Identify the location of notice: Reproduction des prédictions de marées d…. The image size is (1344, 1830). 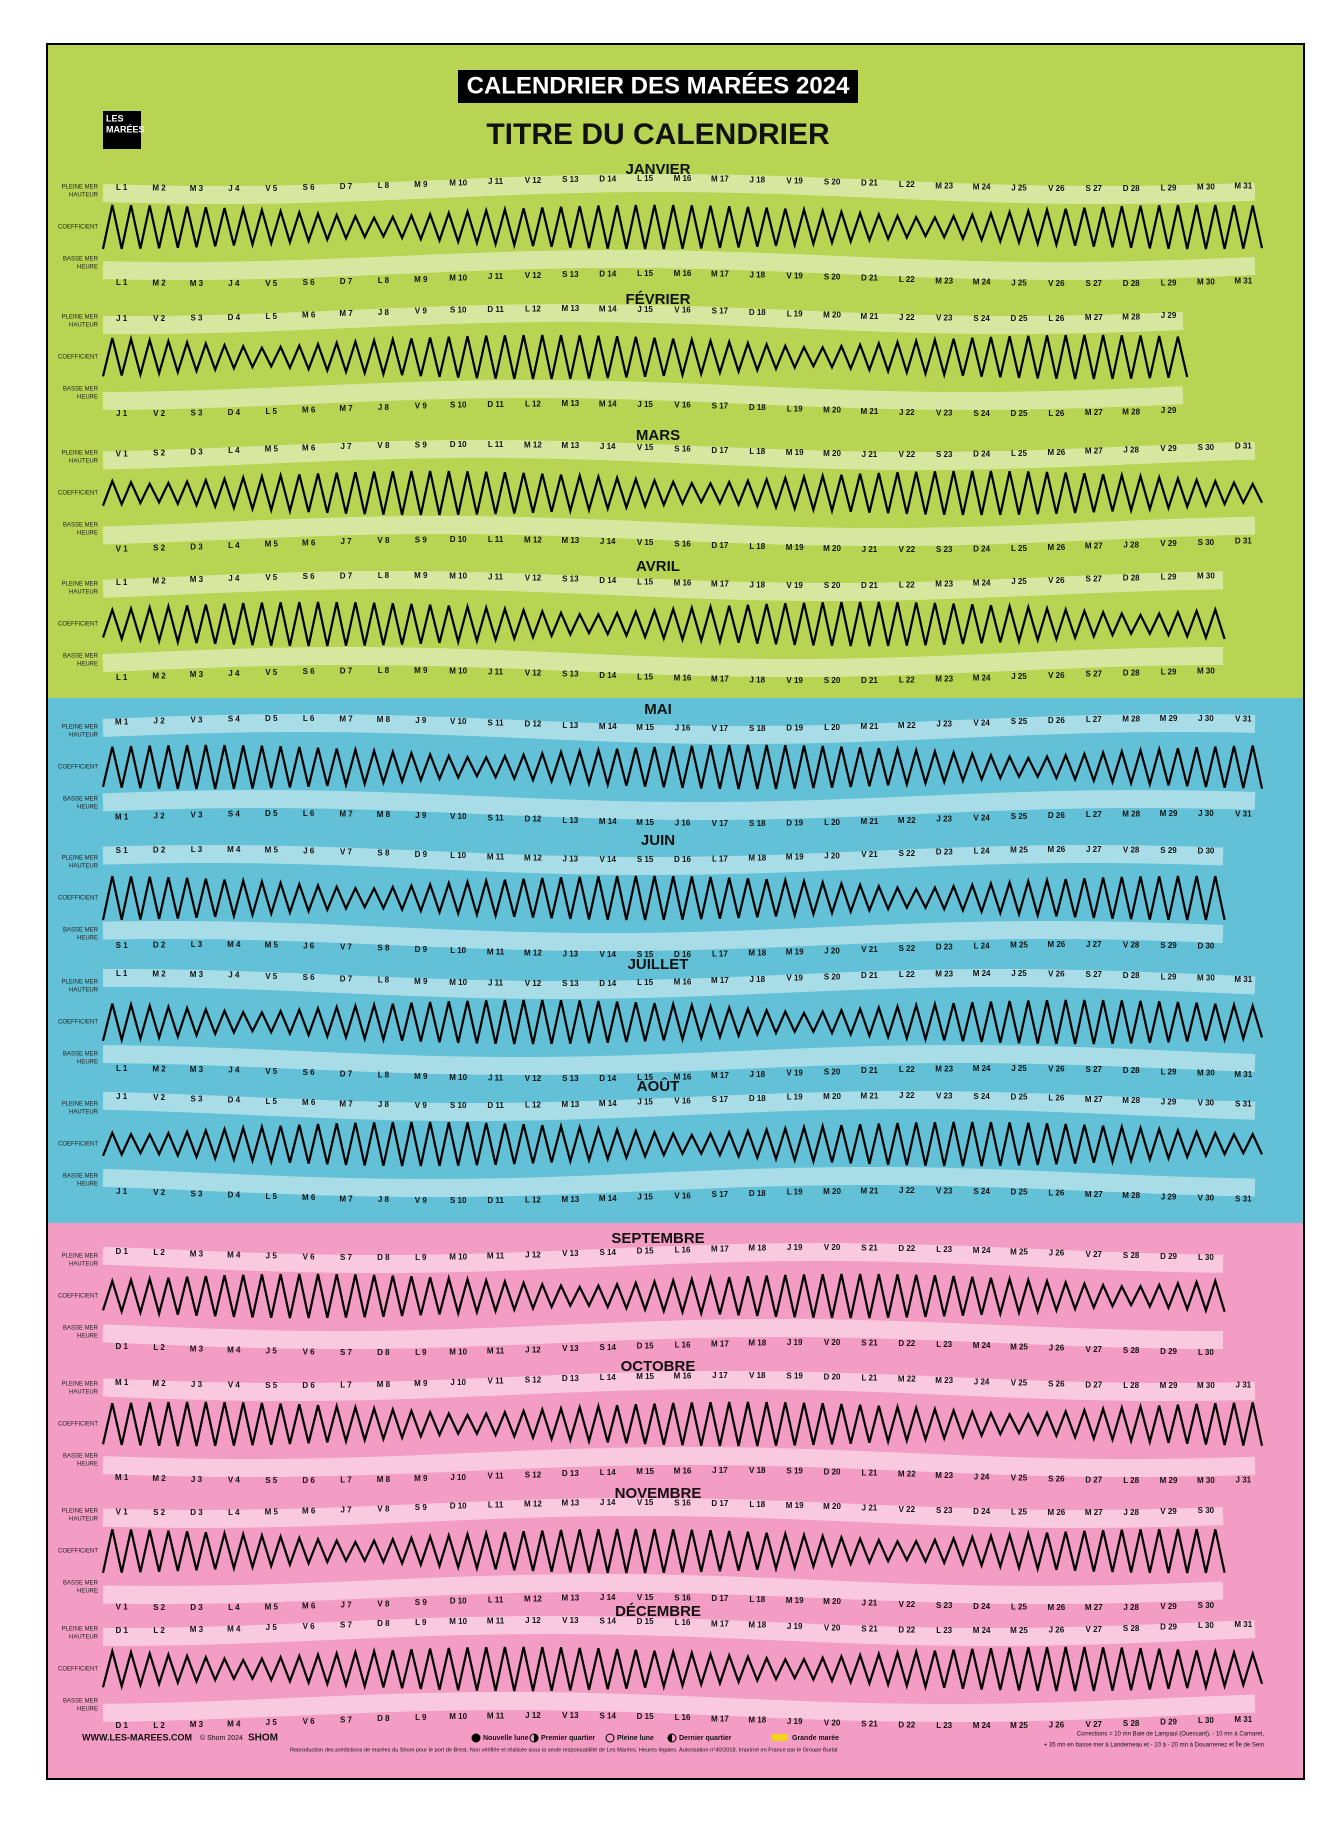
(564, 1750).